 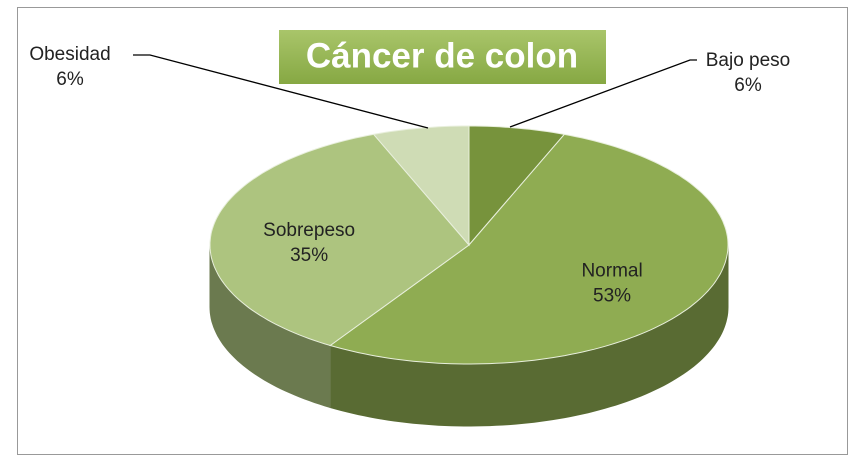 I want to click on data-label-value: 35%, so click(x=309, y=255).